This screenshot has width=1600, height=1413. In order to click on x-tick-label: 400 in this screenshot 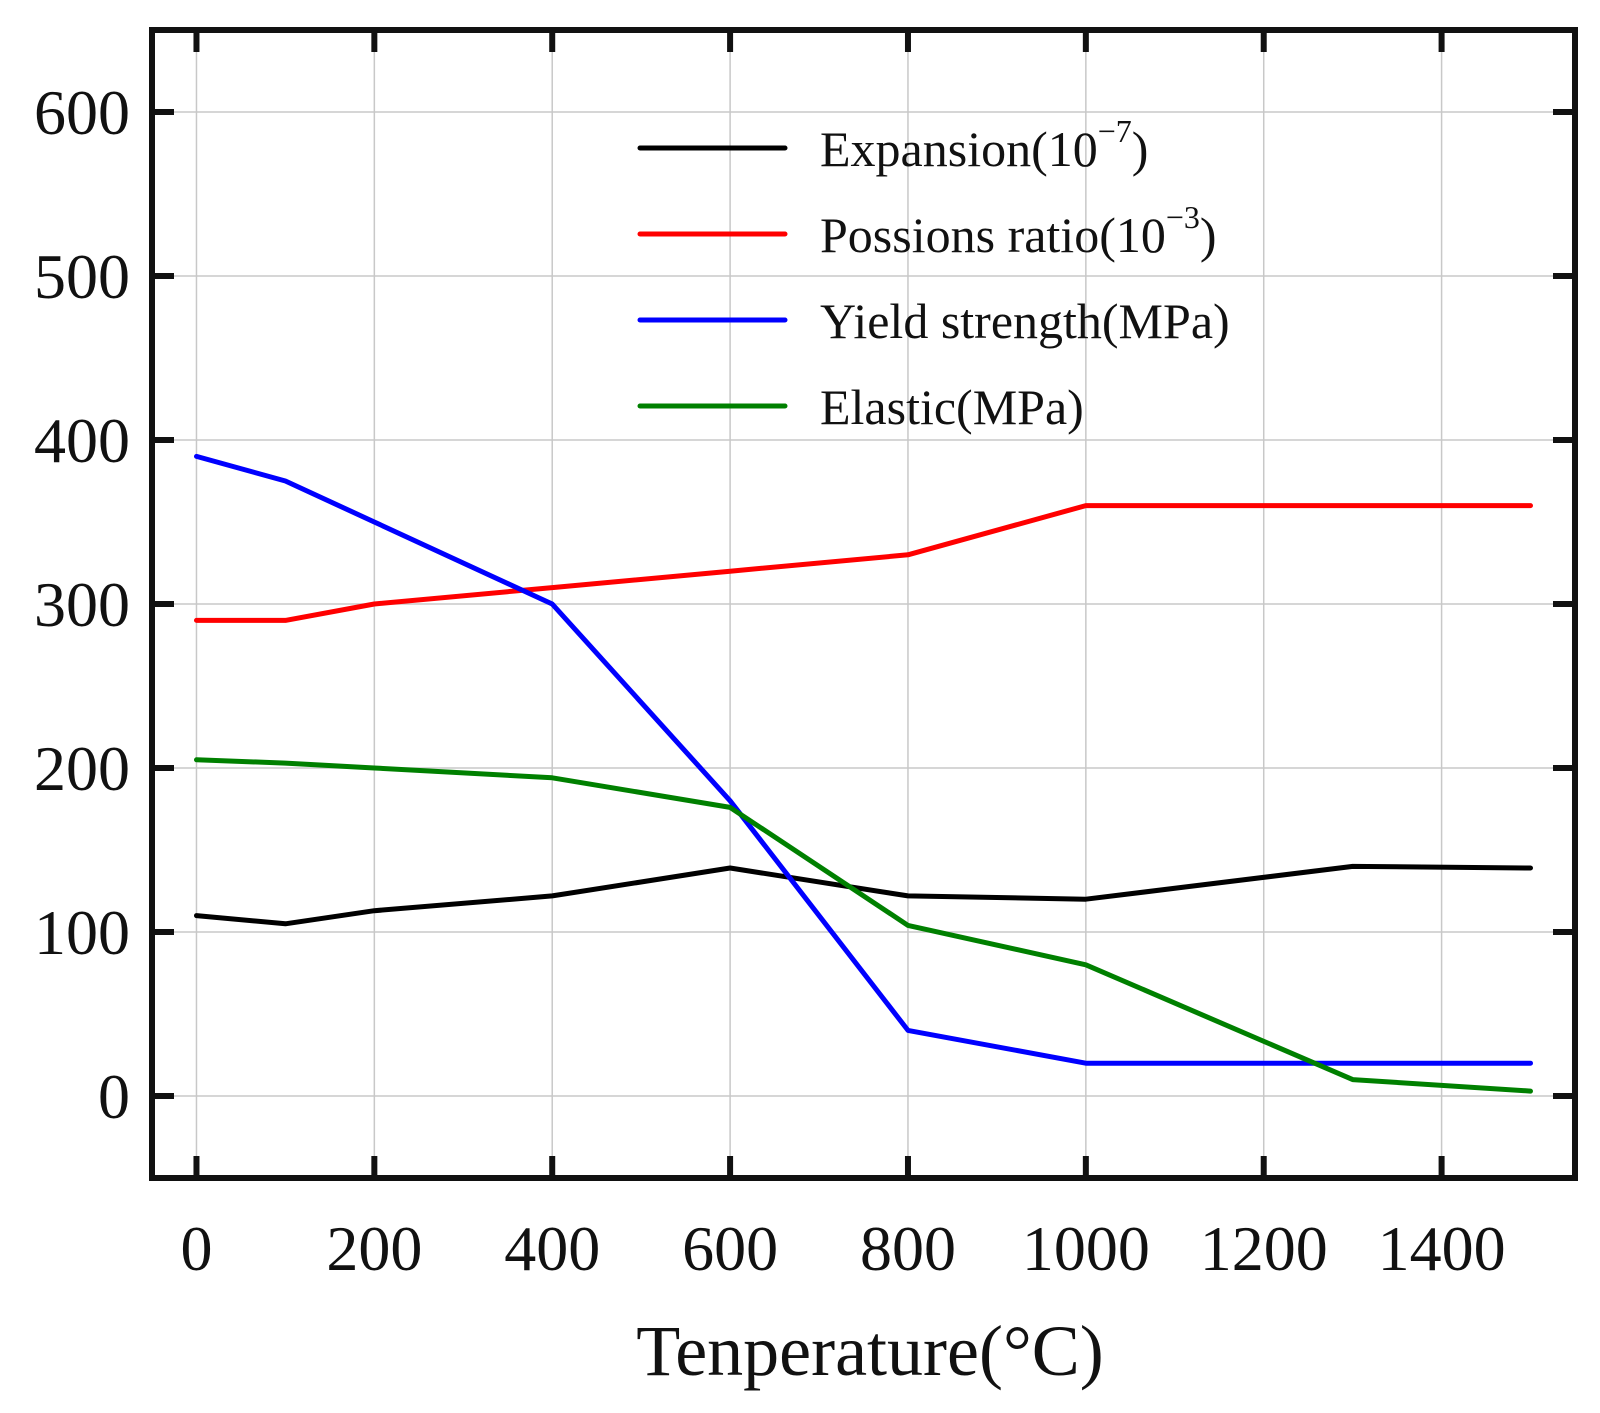, I will do `click(552, 1248)`.